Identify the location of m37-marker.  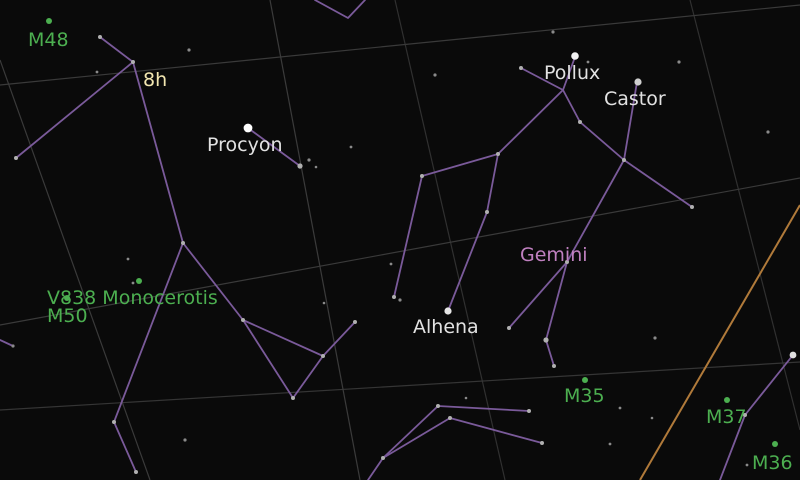
(727, 400).